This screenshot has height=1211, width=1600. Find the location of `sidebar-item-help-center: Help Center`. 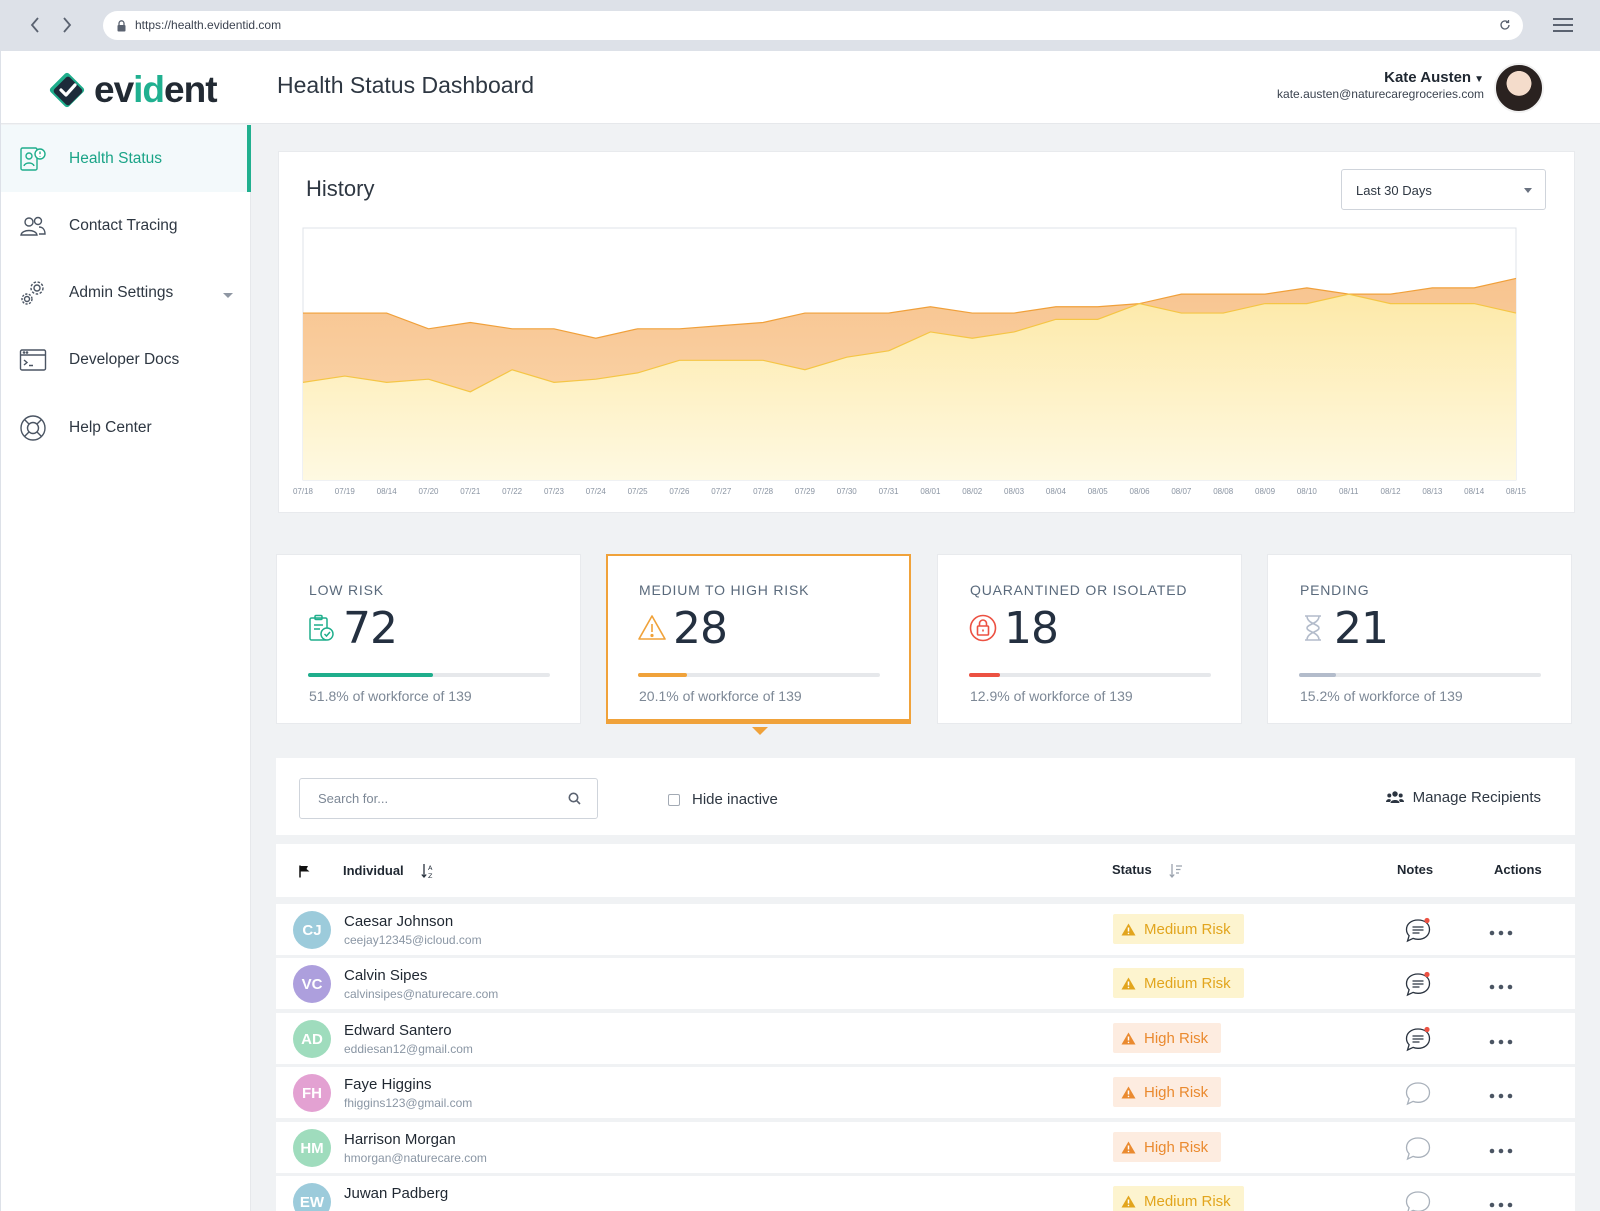

sidebar-item-help-center: Help Center is located at coordinates (126, 427).